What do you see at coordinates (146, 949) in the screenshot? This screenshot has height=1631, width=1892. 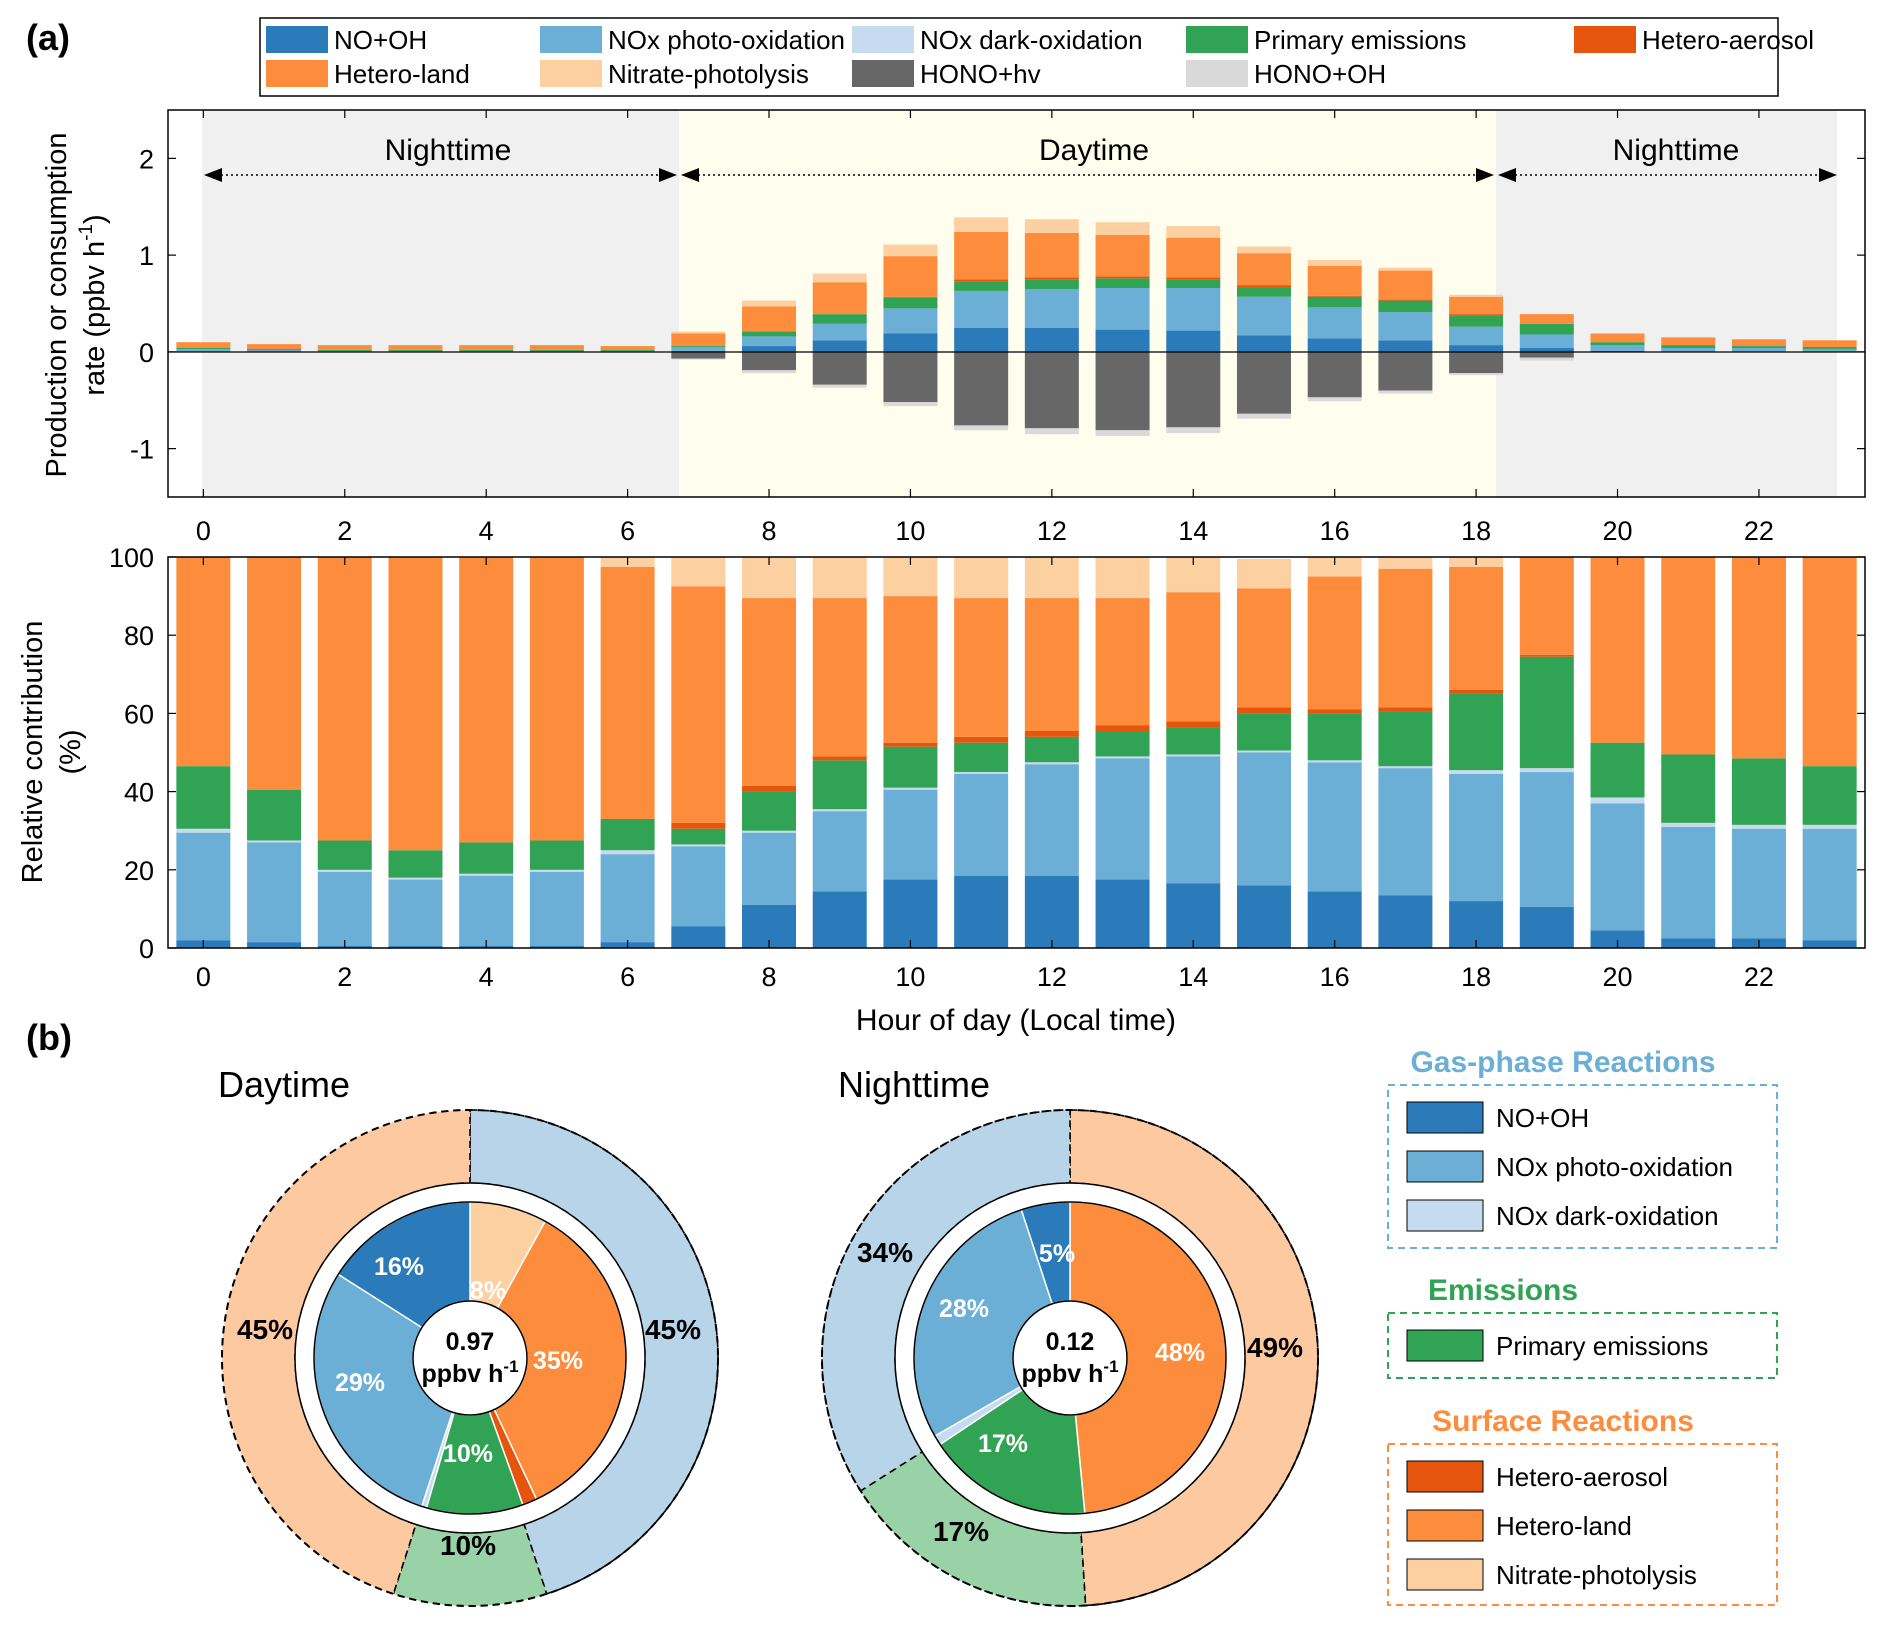 I see `y-tick-label-0: 0` at bounding box center [146, 949].